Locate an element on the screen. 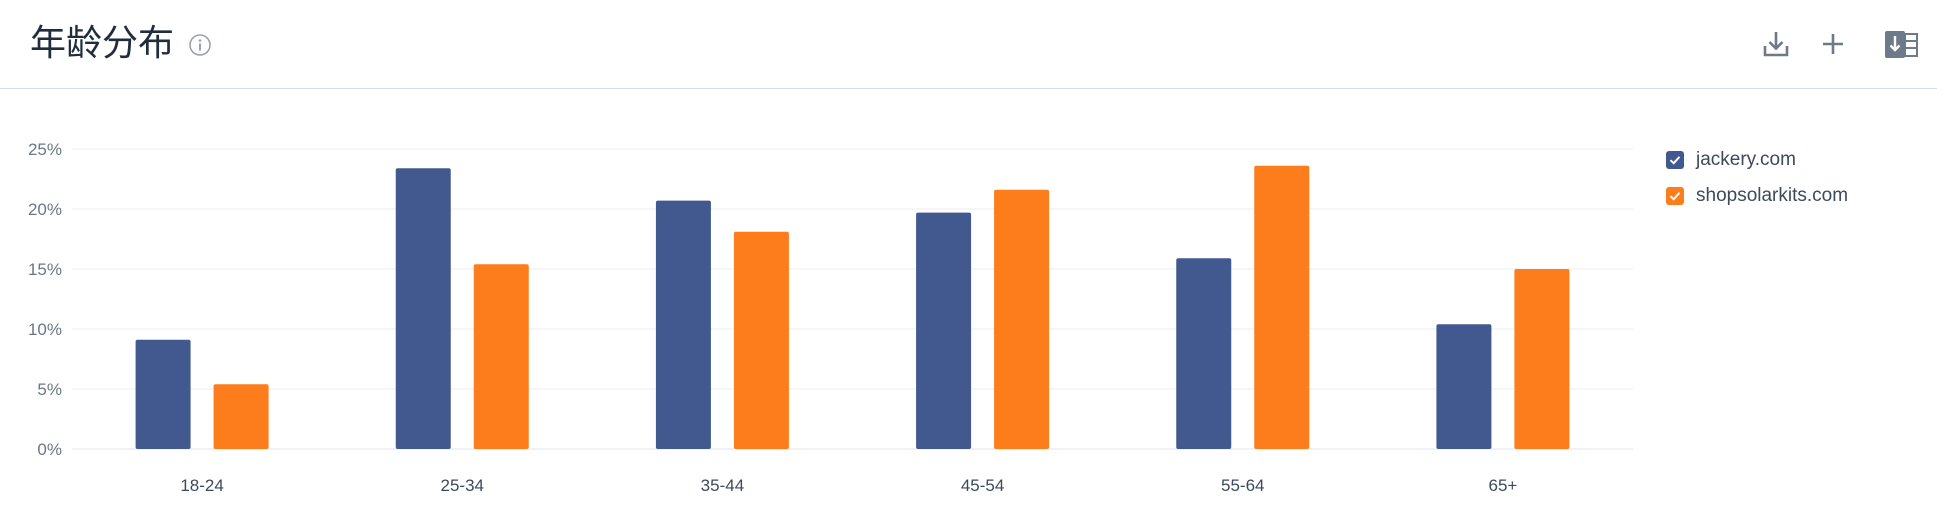 Image resolution: width=1937 pixels, height=515 pixels. x-tick-label: 55-64 is located at coordinates (1242, 485).